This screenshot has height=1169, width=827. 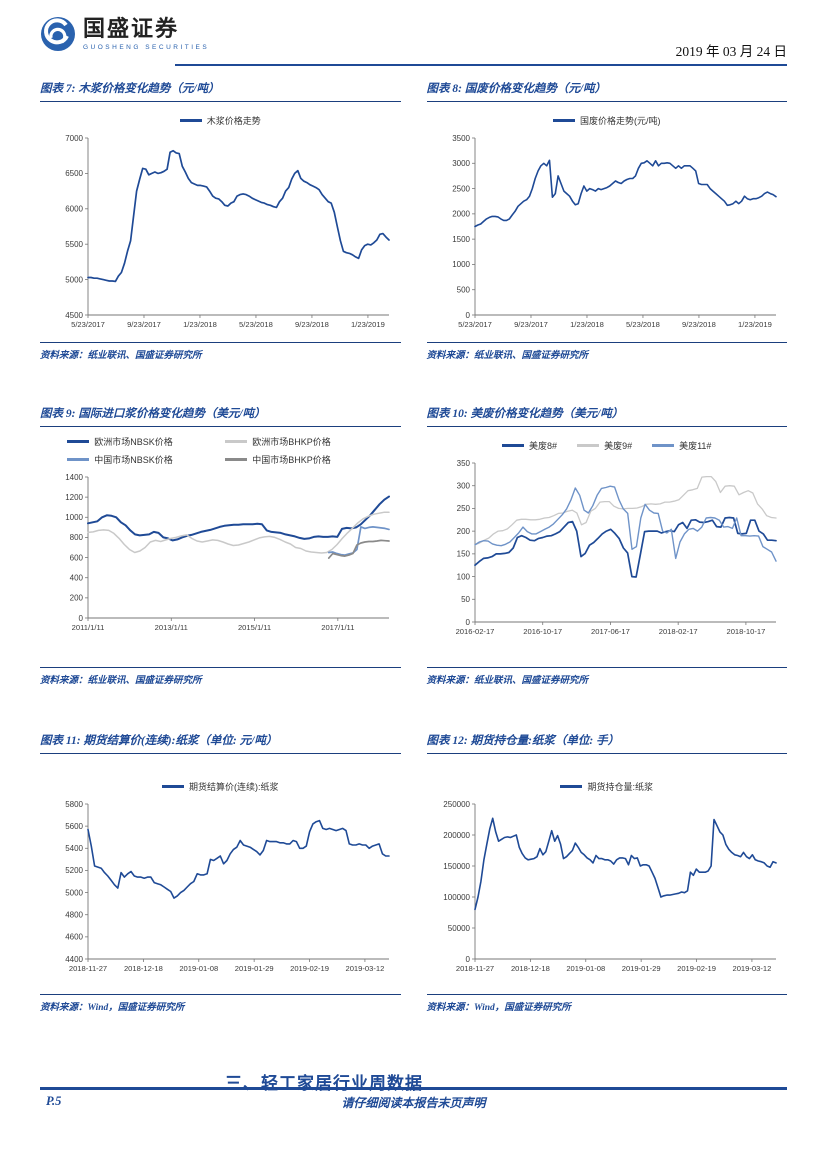 What do you see at coordinates (291, 460) in the screenshot?
I see `legend-label: 中国市场BHKP价格` at bounding box center [291, 460].